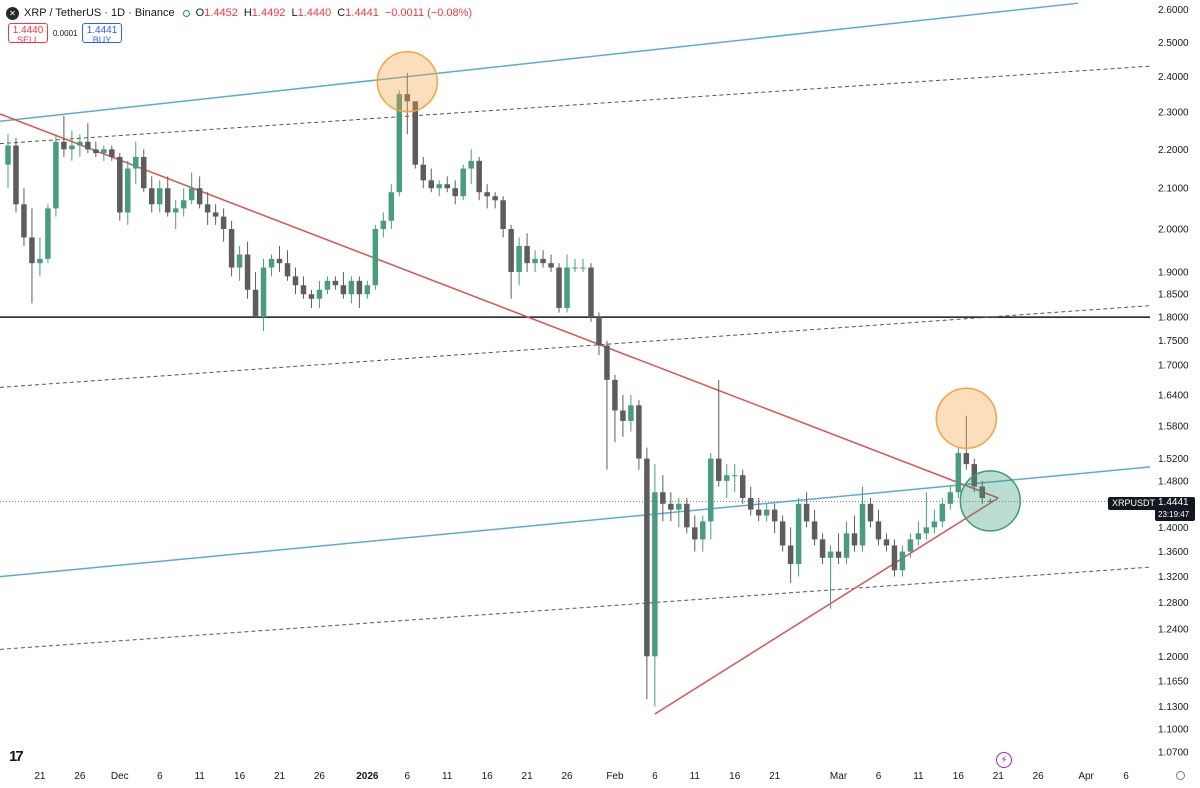 The image size is (1200, 788). Describe the element at coordinates (268, 13) in the screenshot. I see `ohlc-value: 1.4492` at that location.